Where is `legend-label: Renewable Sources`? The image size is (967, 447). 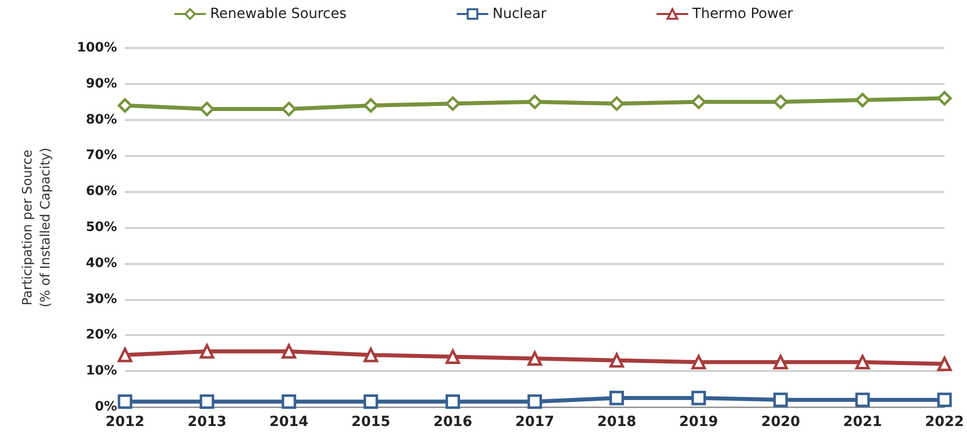 legend-label: Renewable Sources is located at coordinates (278, 14).